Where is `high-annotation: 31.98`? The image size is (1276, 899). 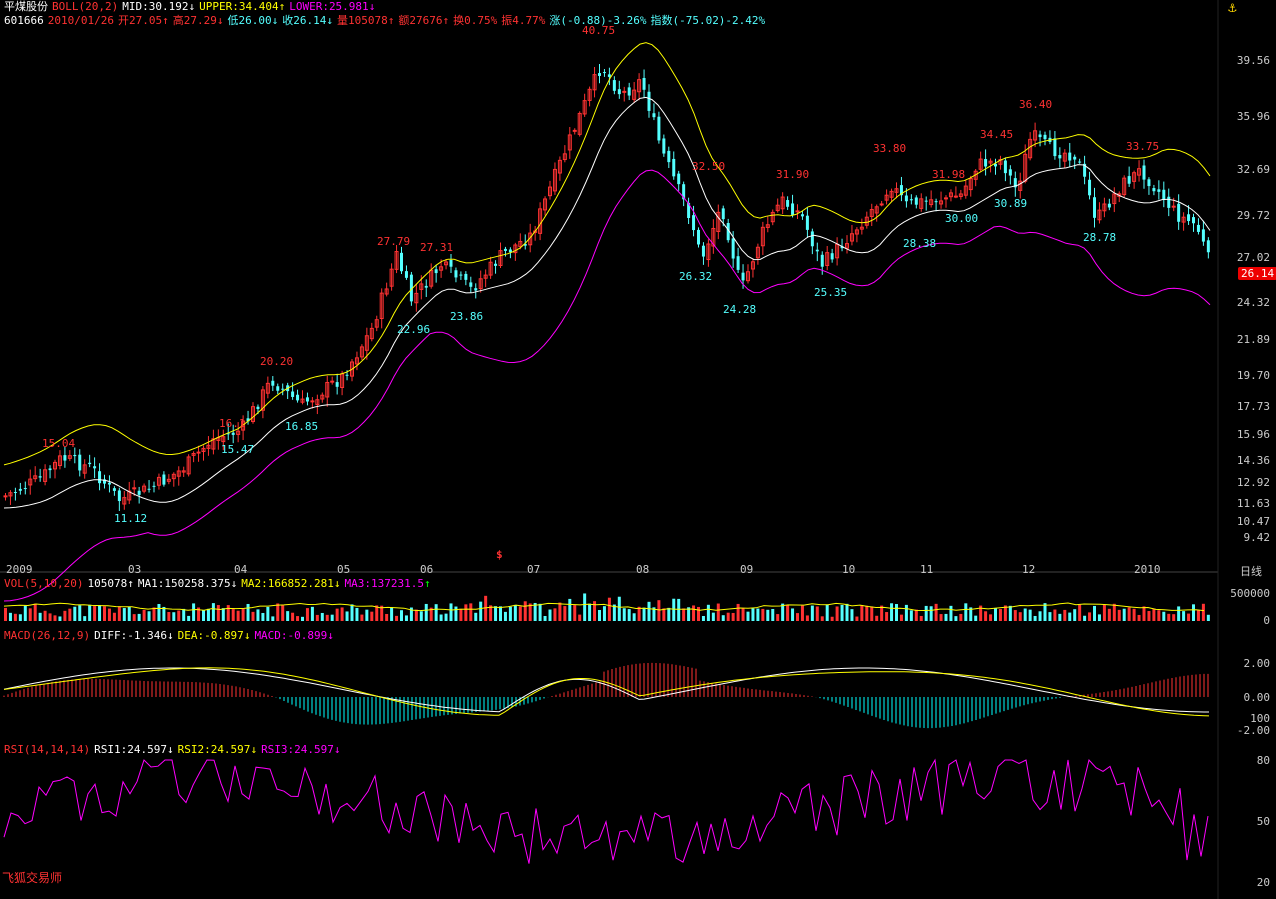 high-annotation: 31.98 is located at coordinates (949, 174).